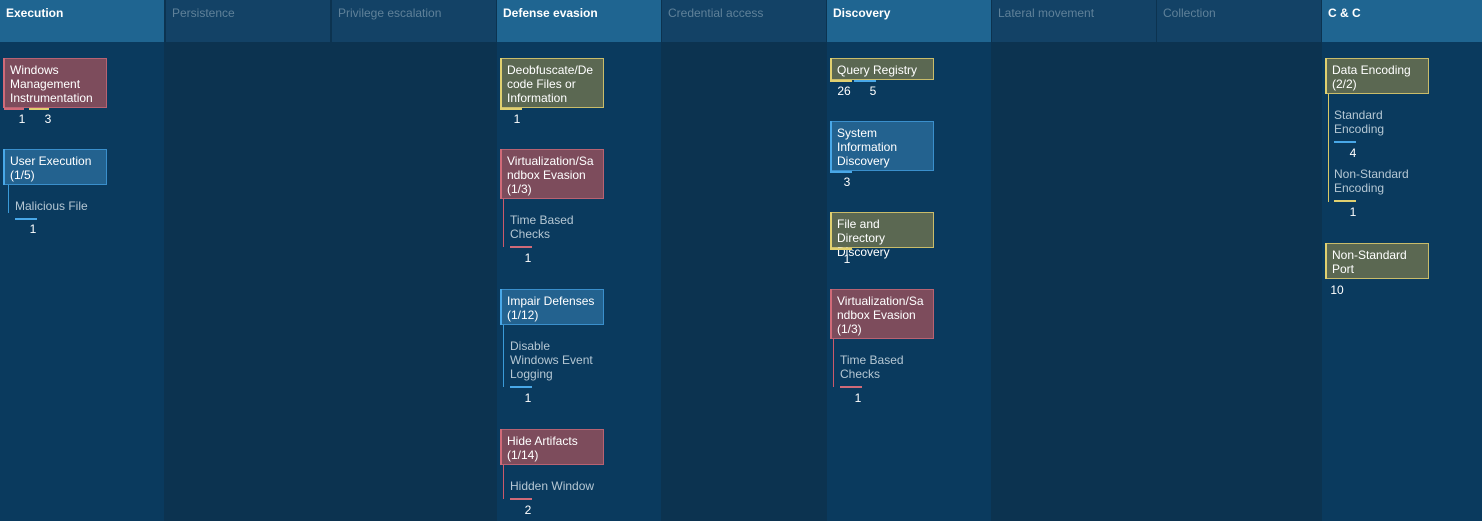  I want to click on column-collection: Collection, so click(1239, 260).